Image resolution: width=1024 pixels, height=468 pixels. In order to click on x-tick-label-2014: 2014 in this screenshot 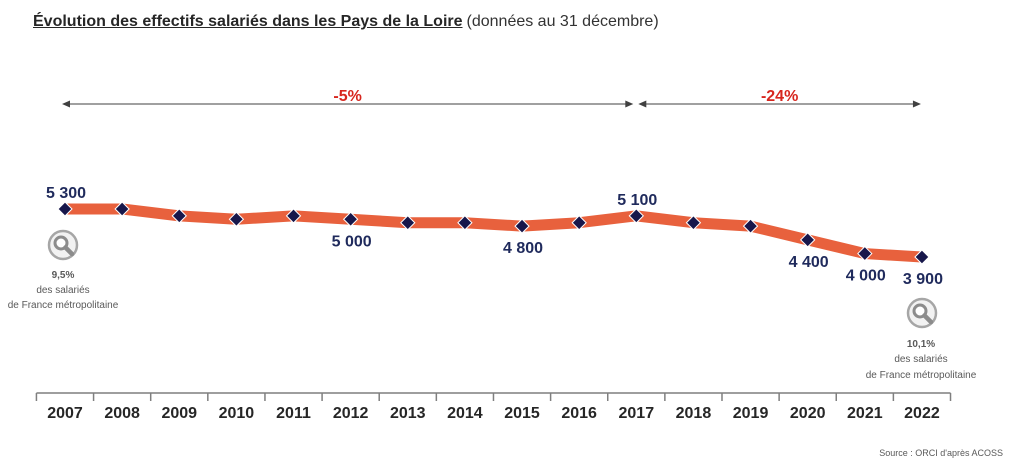, I will do `click(465, 413)`.